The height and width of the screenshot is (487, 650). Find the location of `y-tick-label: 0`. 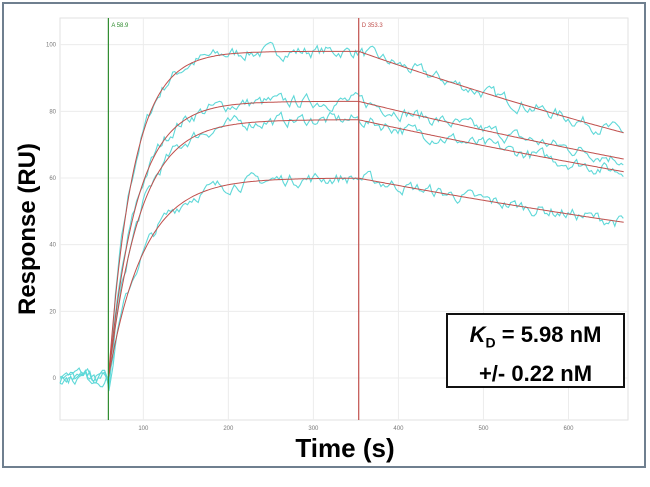

y-tick-label: 0 is located at coordinates (55, 379).